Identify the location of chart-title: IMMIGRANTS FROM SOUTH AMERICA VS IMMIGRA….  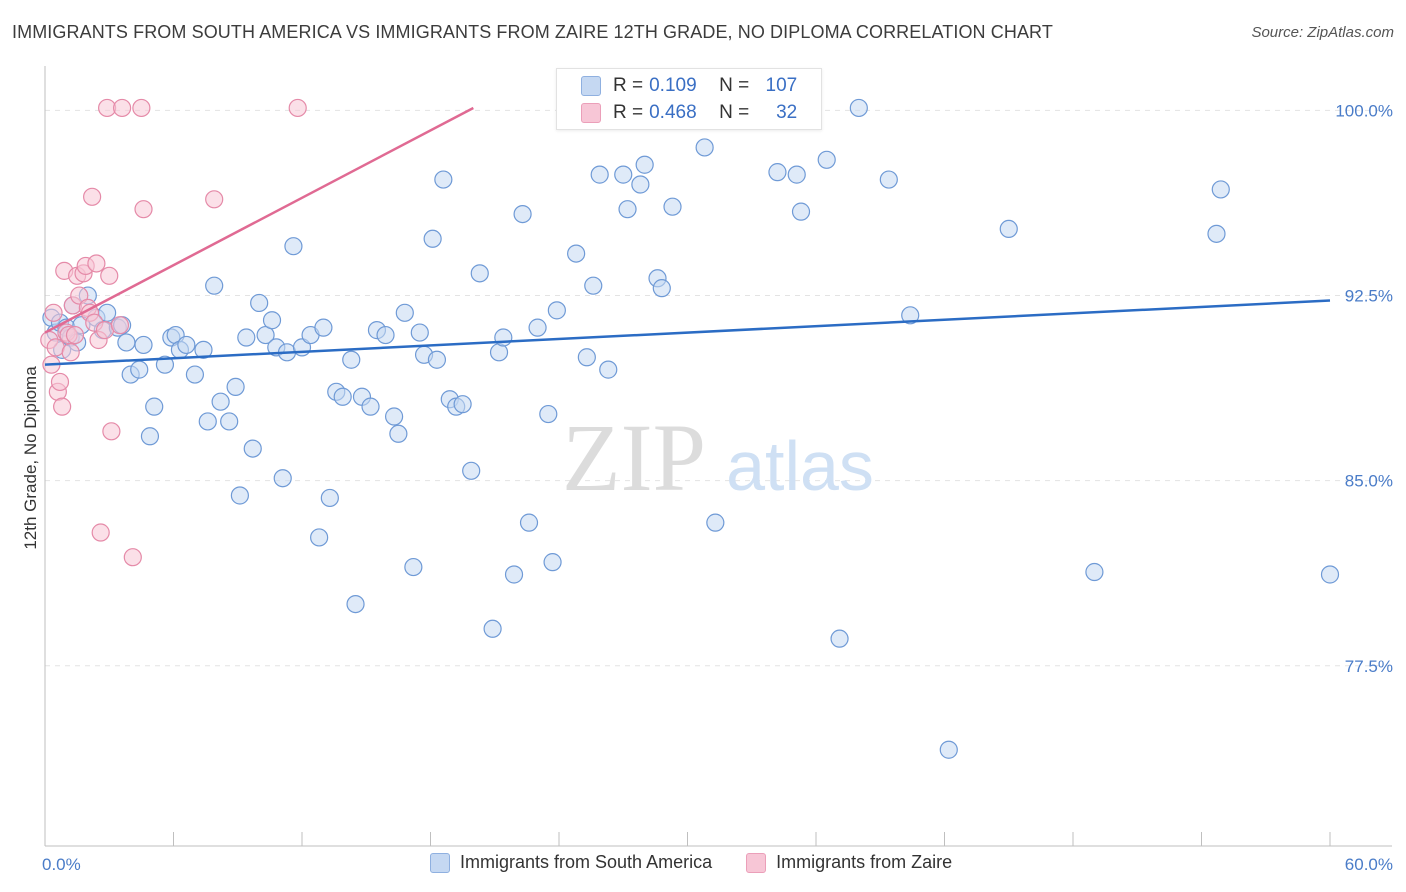
(532, 32).